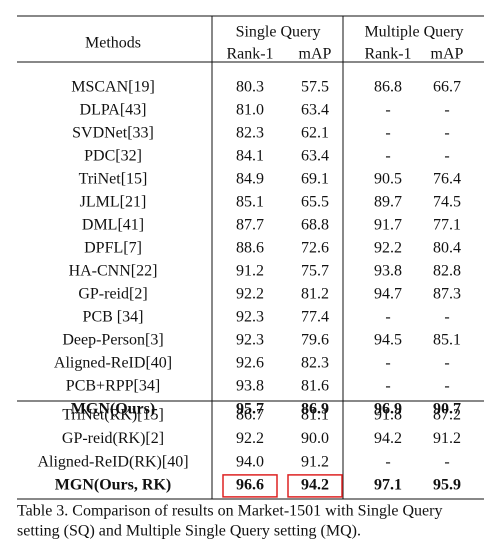 This screenshot has width=500, height=558. I want to click on score-cell: 80.3, so click(250, 87).